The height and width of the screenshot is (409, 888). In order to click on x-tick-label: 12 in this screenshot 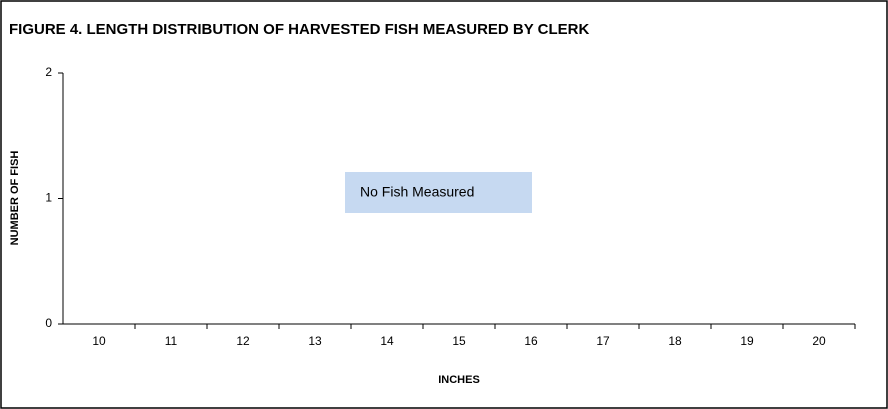, I will do `click(243, 341)`.